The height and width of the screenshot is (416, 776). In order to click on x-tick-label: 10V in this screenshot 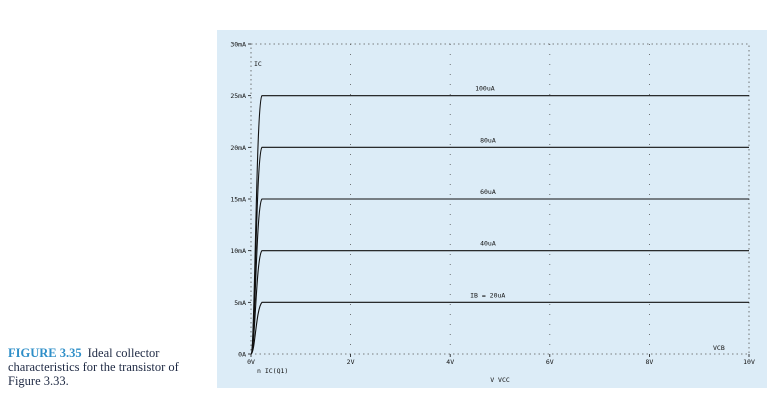, I will do `click(749, 362)`.